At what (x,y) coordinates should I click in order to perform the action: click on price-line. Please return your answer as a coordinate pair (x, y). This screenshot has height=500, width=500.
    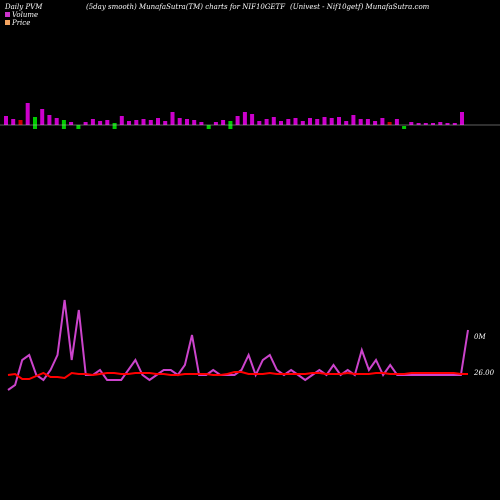
    Looking at the image, I should click on (237, 375).